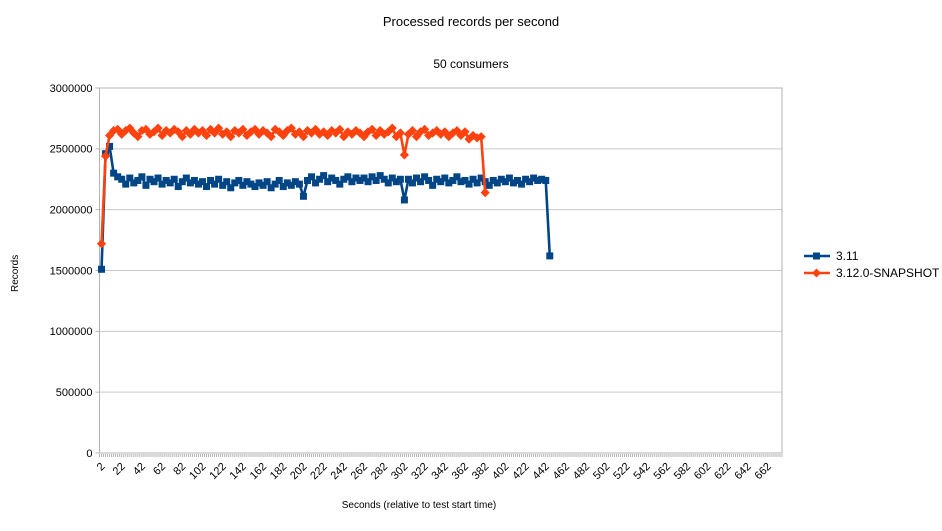 The width and height of the screenshot is (942, 531). What do you see at coordinates (338, 471) in the screenshot?
I see `x-tick-label: 242` at bounding box center [338, 471].